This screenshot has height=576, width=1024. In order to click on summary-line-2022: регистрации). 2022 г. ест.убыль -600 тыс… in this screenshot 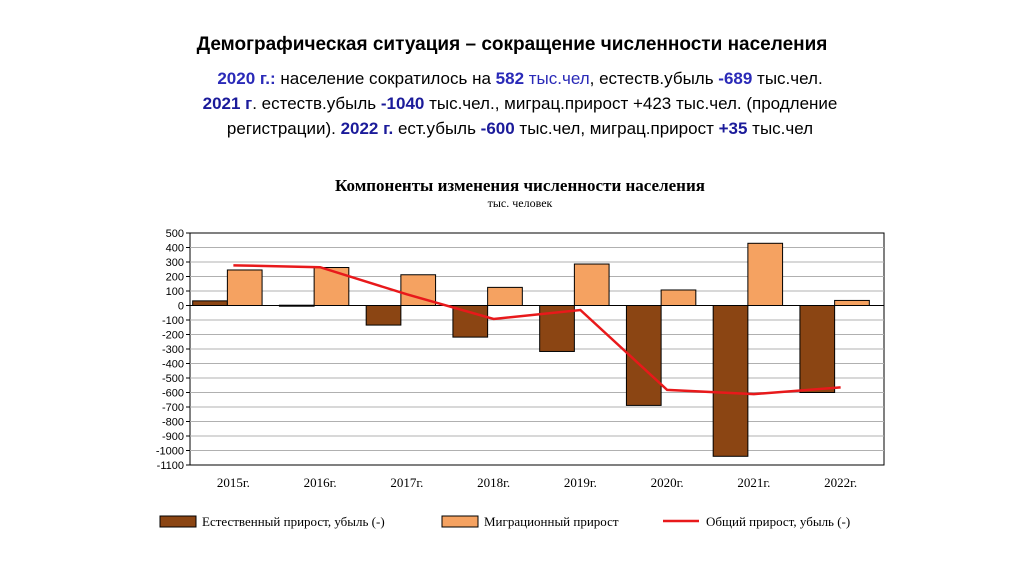, I will do `click(520, 128)`.